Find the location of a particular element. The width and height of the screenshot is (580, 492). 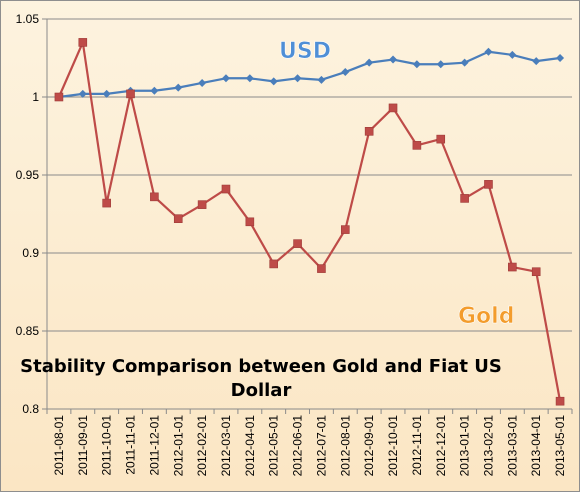

x-tick-label: 2012-10-01 is located at coordinates (393, 446).